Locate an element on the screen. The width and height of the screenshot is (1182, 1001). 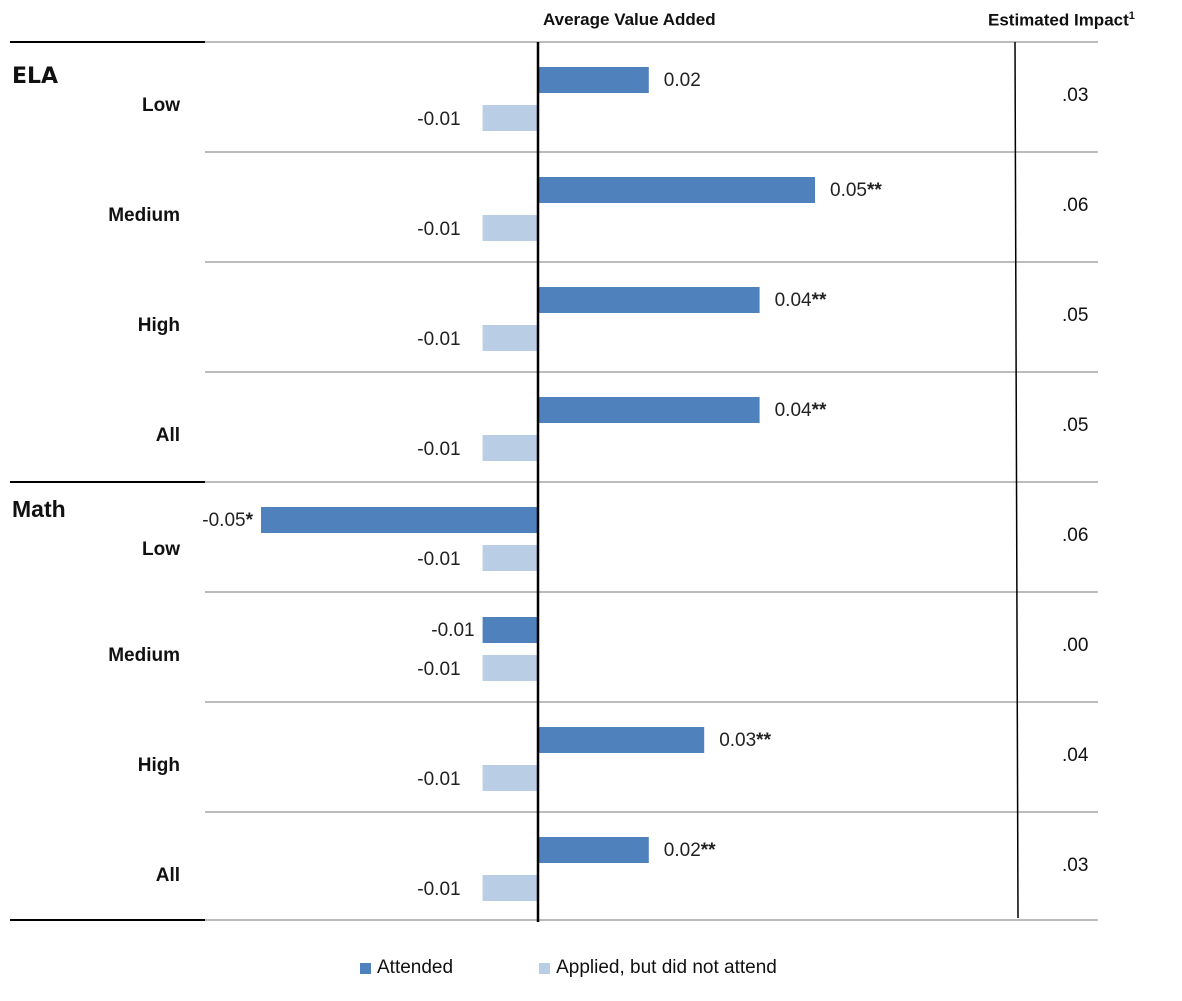
label-attended: 0.03** is located at coordinates (745, 740).